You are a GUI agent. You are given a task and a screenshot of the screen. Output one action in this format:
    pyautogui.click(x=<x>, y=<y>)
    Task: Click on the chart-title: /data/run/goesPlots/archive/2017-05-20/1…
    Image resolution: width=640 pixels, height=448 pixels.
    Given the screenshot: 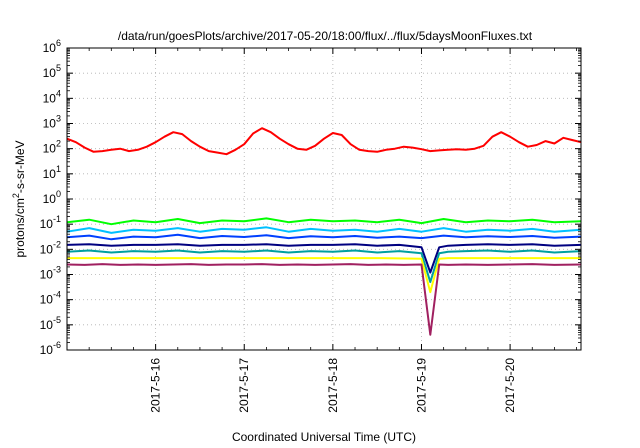 What is the action you would take?
    pyautogui.click(x=325, y=36)
    